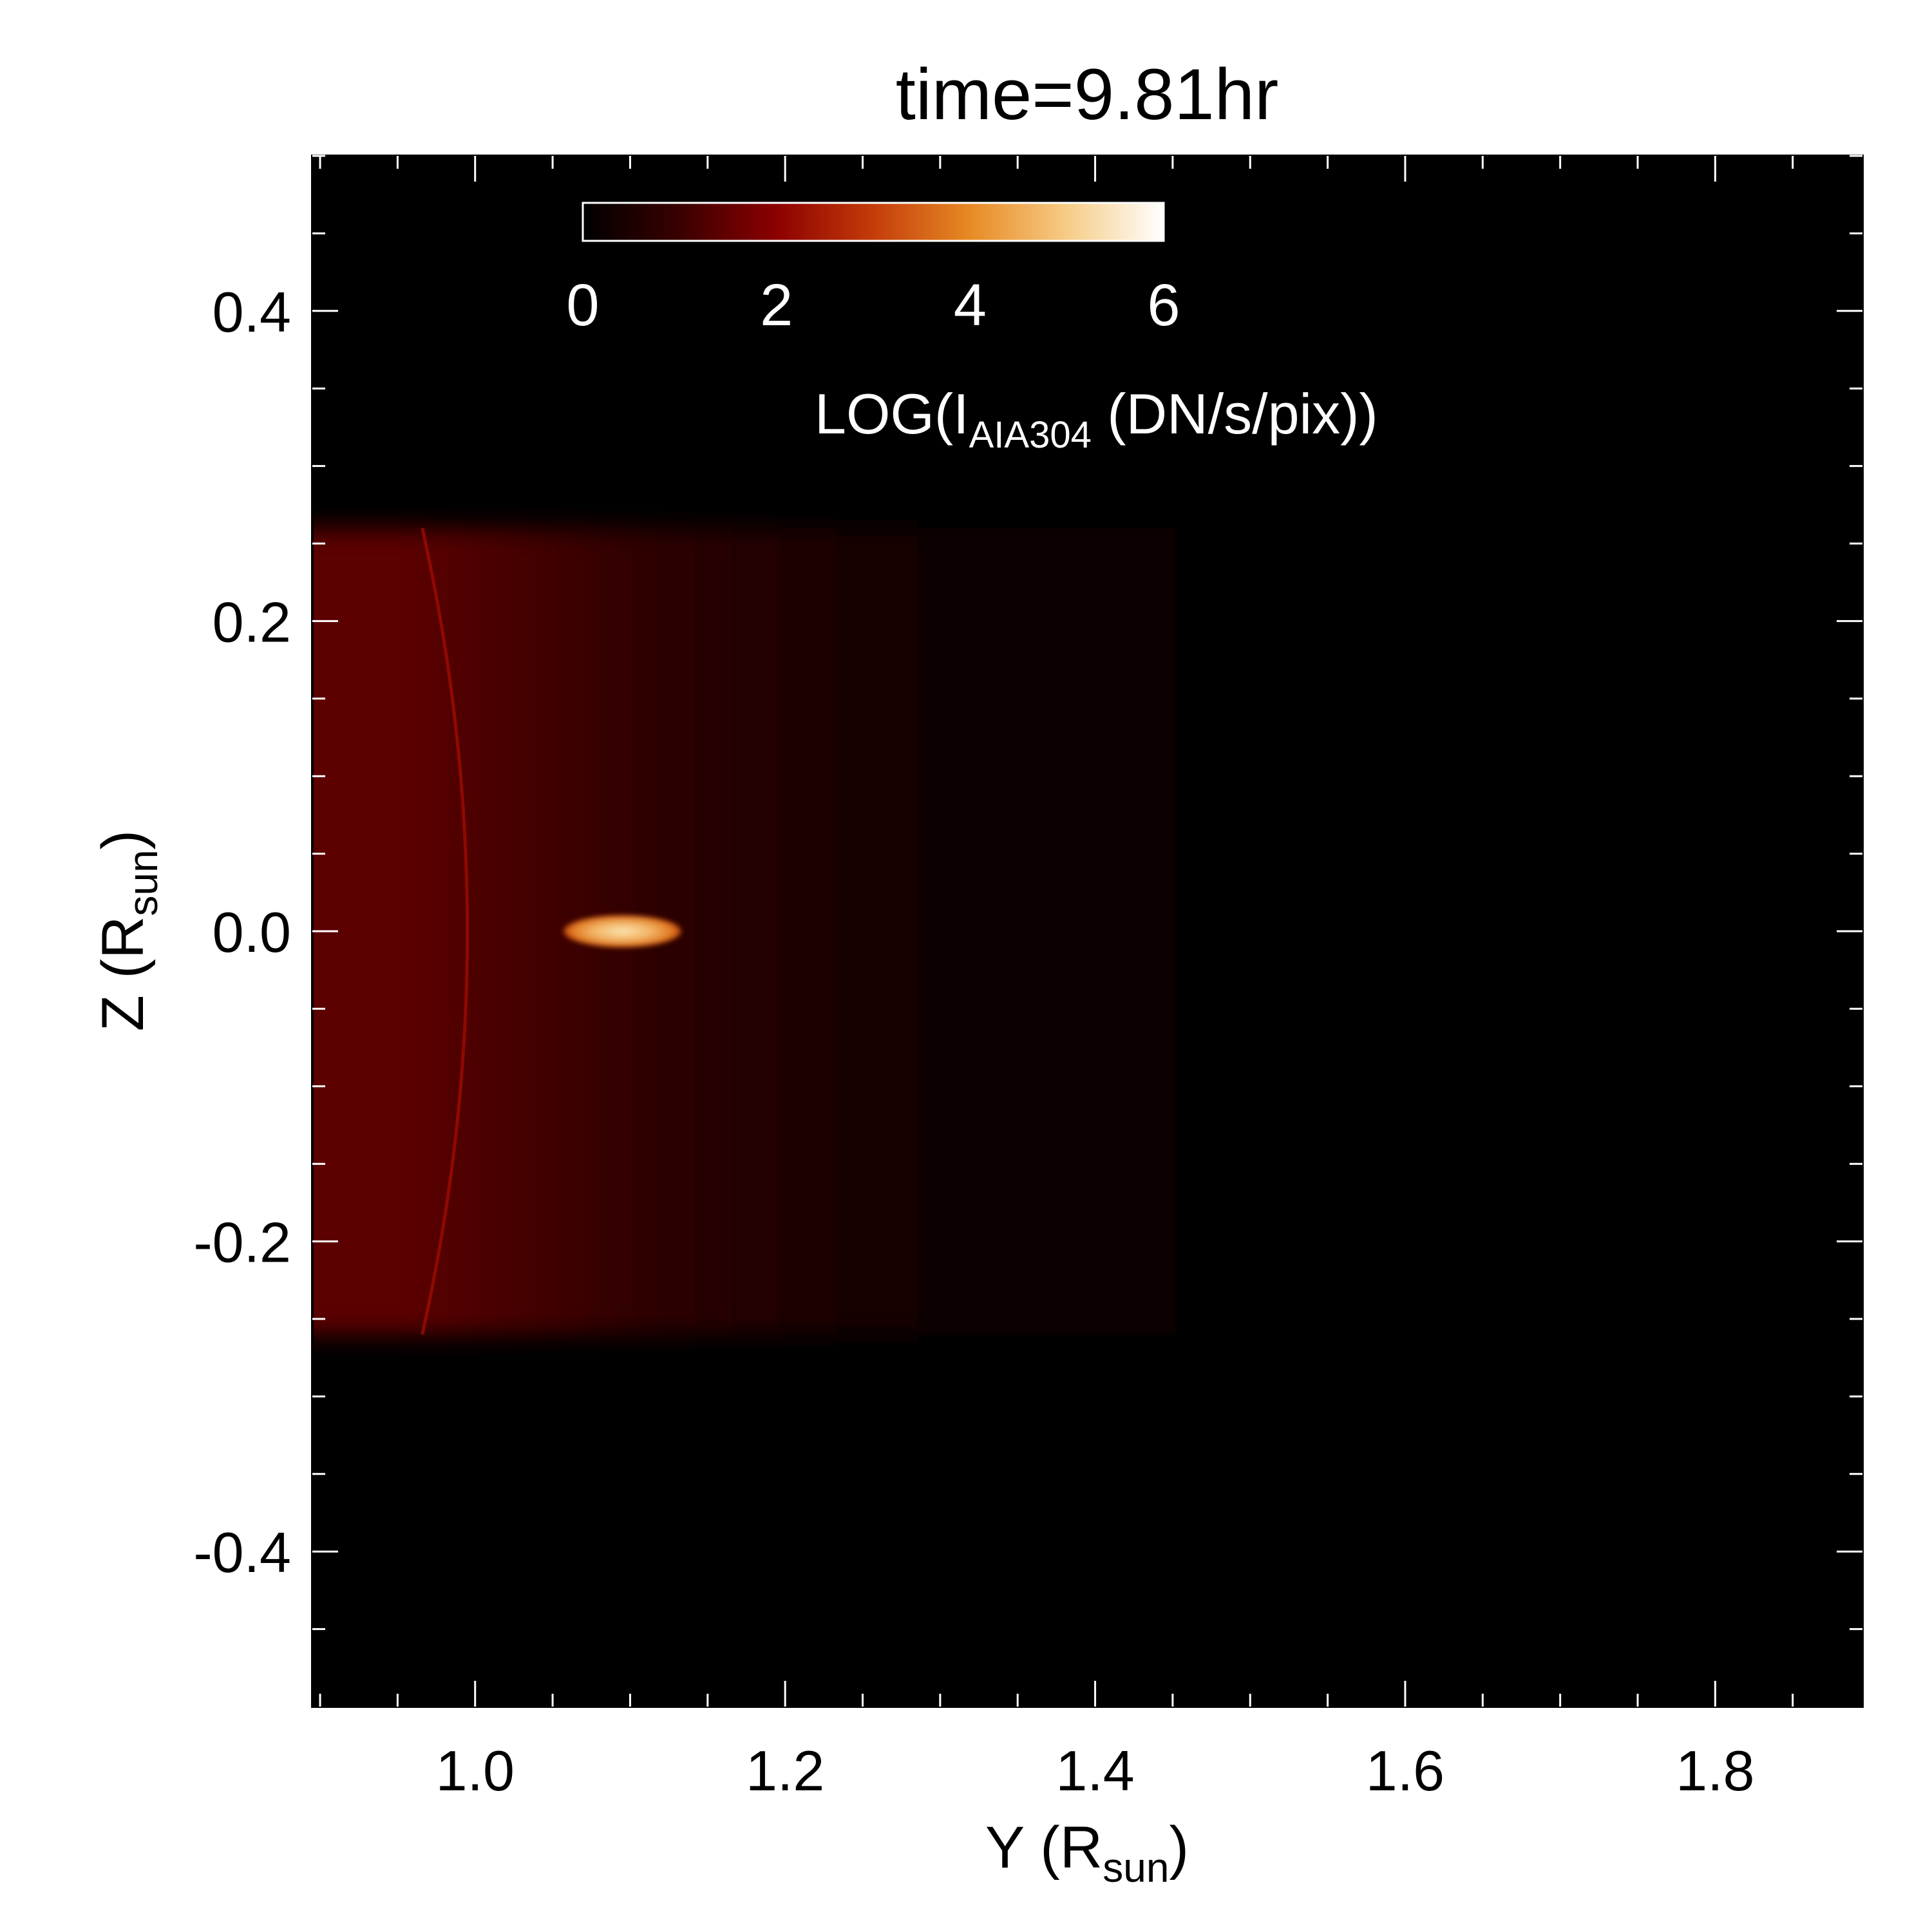 This screenshot has width=1932, height=1932. Describe the element at coordinates (242, 1552) in the screenshot. I see `y-tick-label: -0.4` at that location.